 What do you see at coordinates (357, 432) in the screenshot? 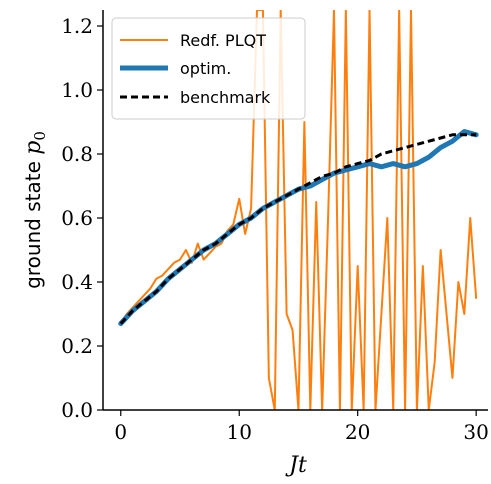
I see `x-tick-label: 20` at bounding box center [357, 432].